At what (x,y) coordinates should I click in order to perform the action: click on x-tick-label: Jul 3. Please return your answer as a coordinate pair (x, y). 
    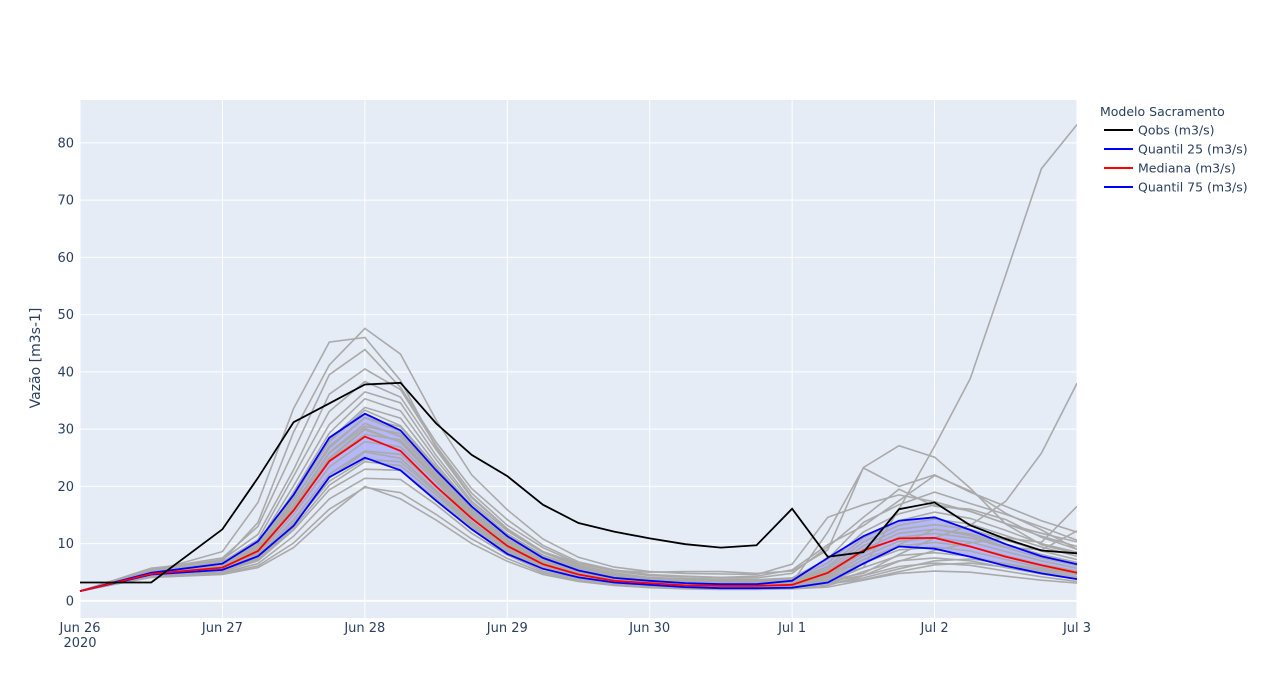
    Looking at the image, I should click on (1076, 628).